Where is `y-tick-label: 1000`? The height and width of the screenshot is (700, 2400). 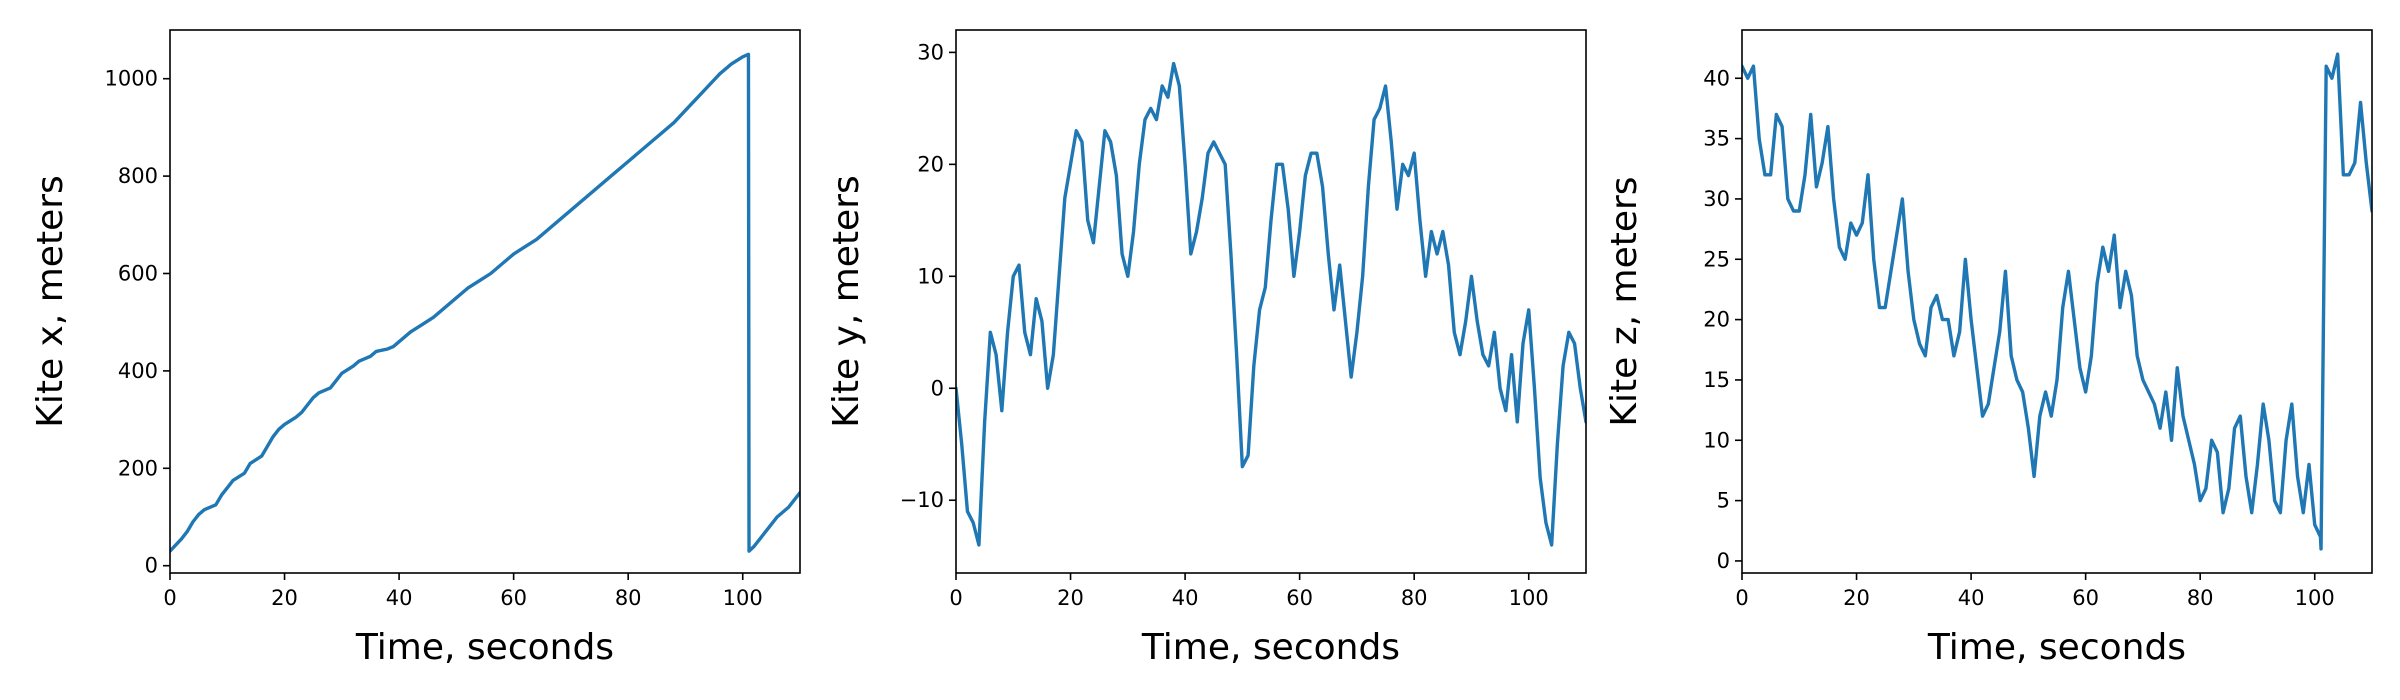 y-tick-label: 1000 is located at coordinates (131, 79).